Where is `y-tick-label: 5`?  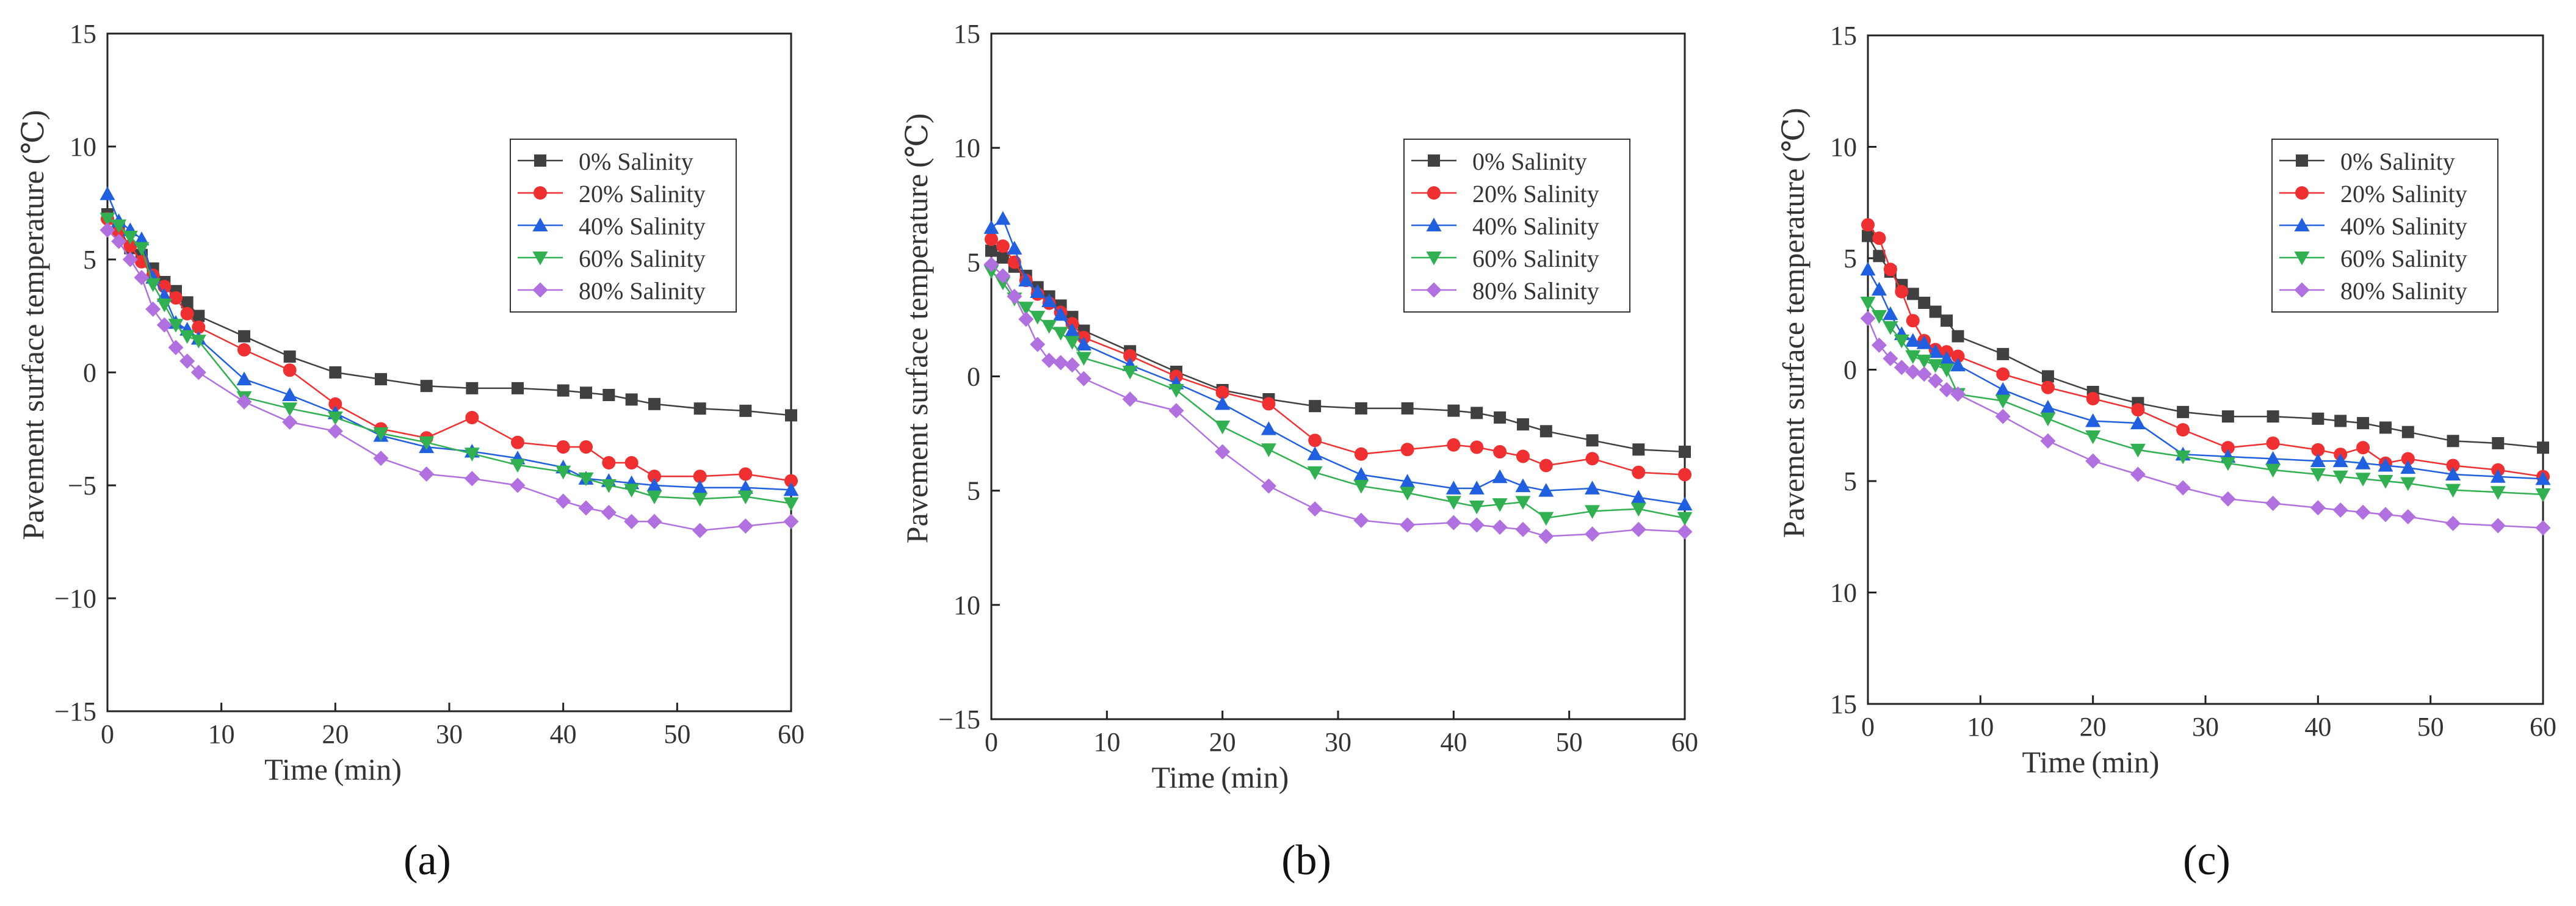 y-tick-label: 5 is located at coordinates (973, 262).